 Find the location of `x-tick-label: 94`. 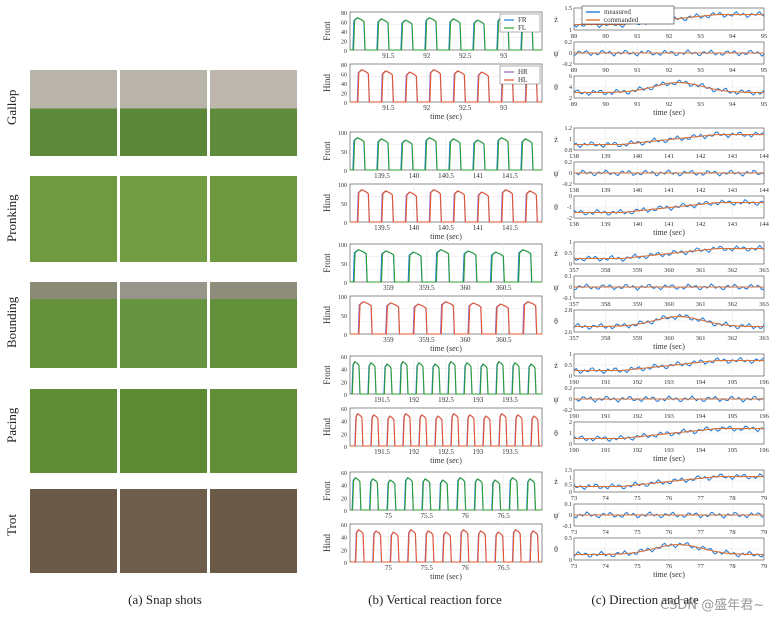

x-tick-label: 94 is located at coordinates (732, 36).